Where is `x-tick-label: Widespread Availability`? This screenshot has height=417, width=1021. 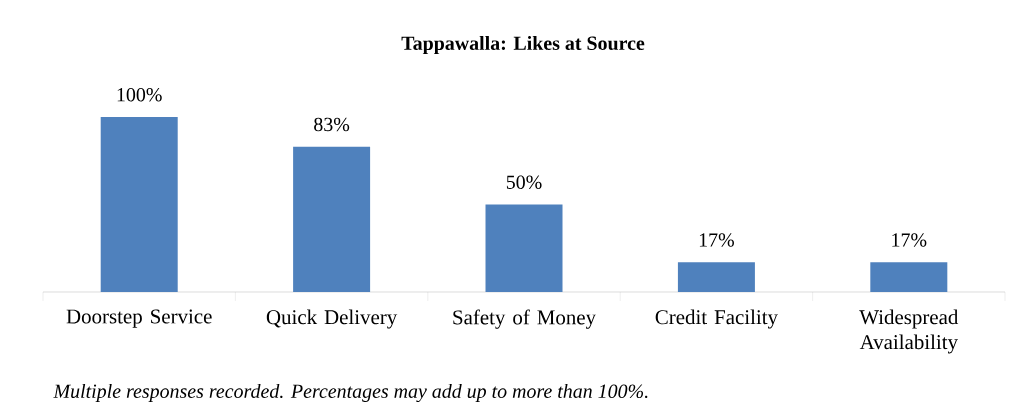
x-tick-label: Widespread Availability is located at coordinates (909, 331).